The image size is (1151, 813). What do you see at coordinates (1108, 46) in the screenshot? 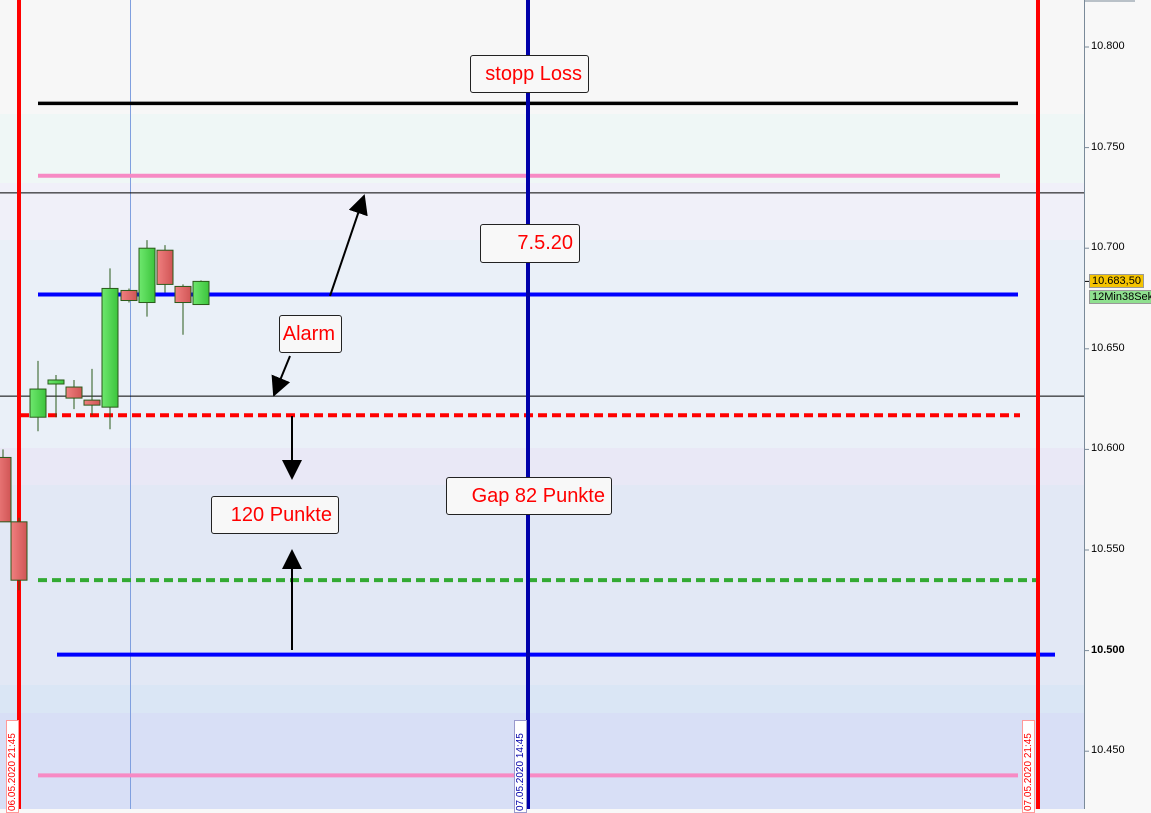
I see `y-axis-tick-label: 10.800` at bounding box center [1108, 46].